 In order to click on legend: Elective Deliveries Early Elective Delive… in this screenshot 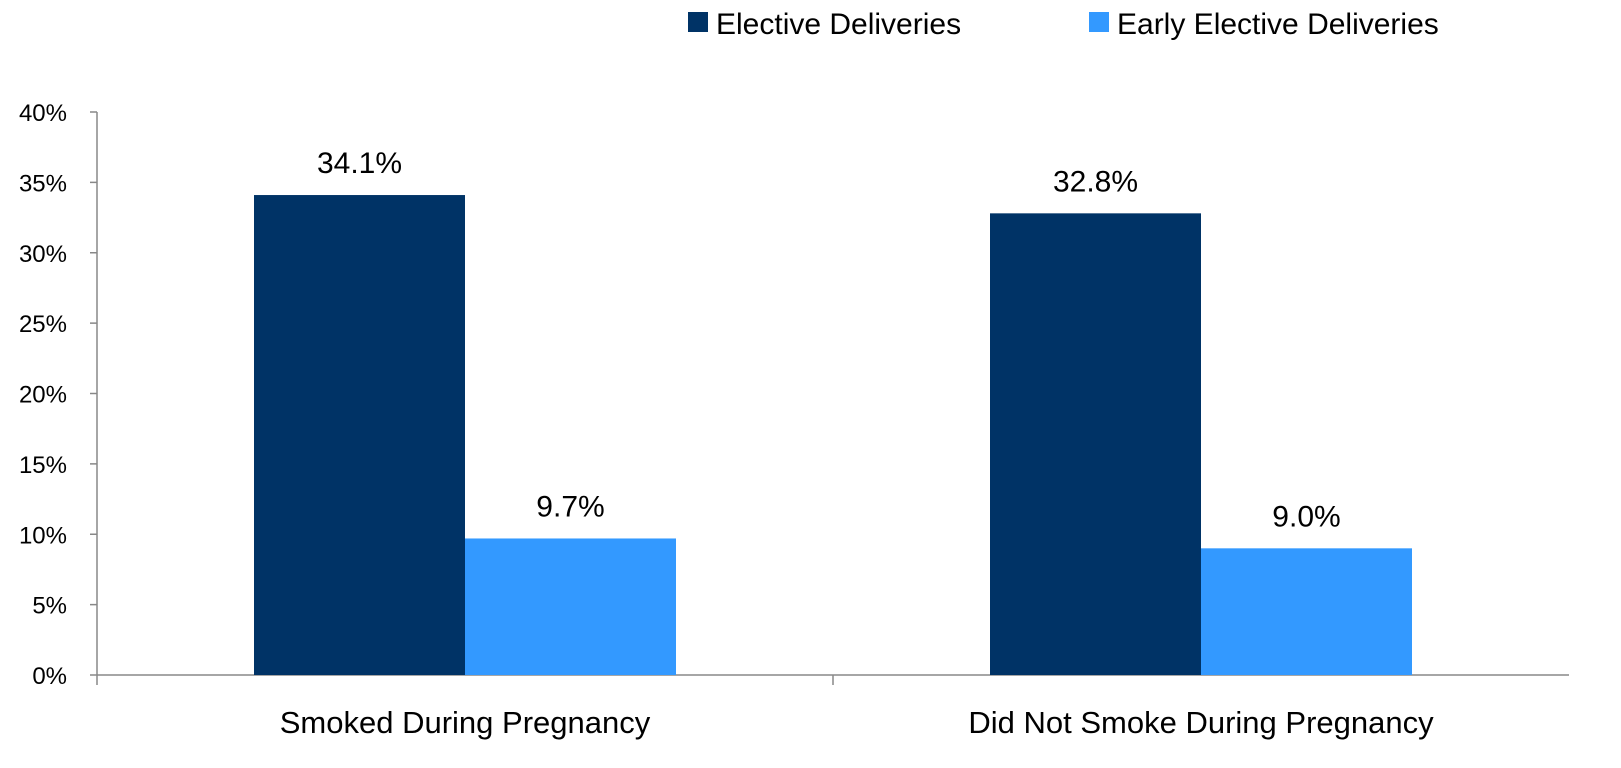, I will do `click(1063, 24)`.